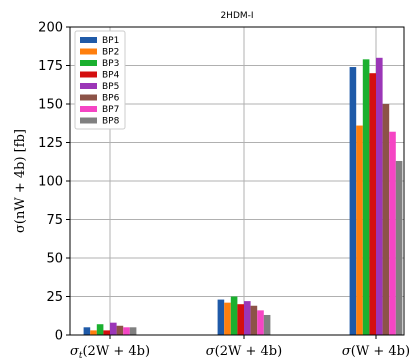  I want to click on legend-label-bp6: BP6, so click(111, 99).